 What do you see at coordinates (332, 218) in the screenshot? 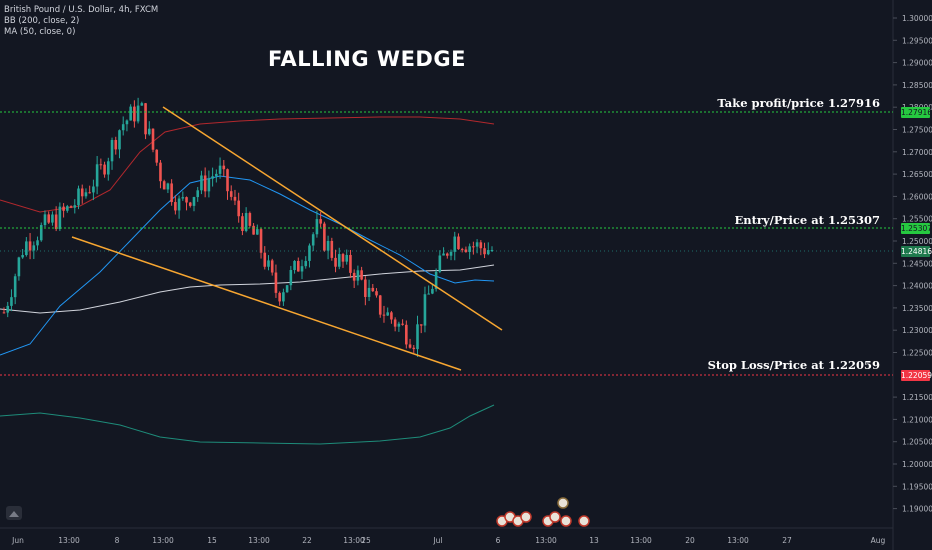
I see `wedge-upper-trendline` at bounding box center [332, 218].